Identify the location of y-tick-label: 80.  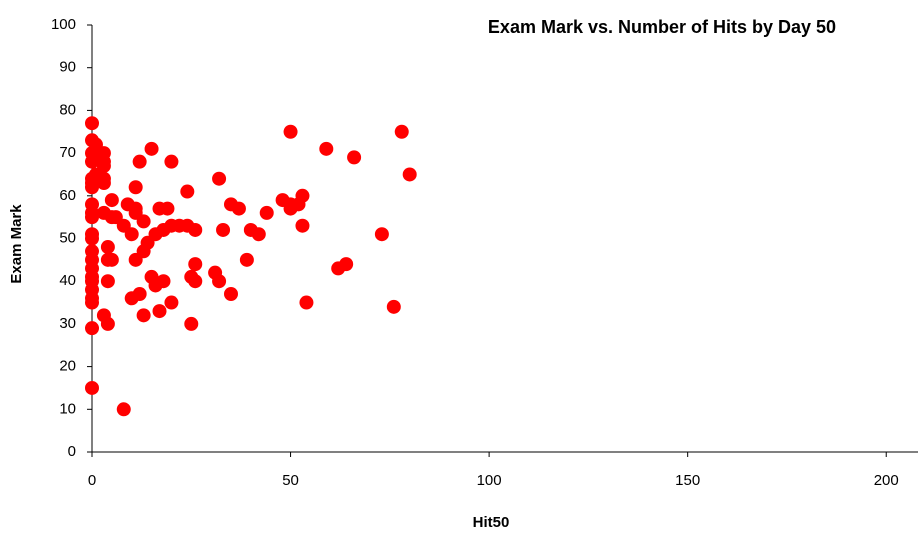
(67, 109).